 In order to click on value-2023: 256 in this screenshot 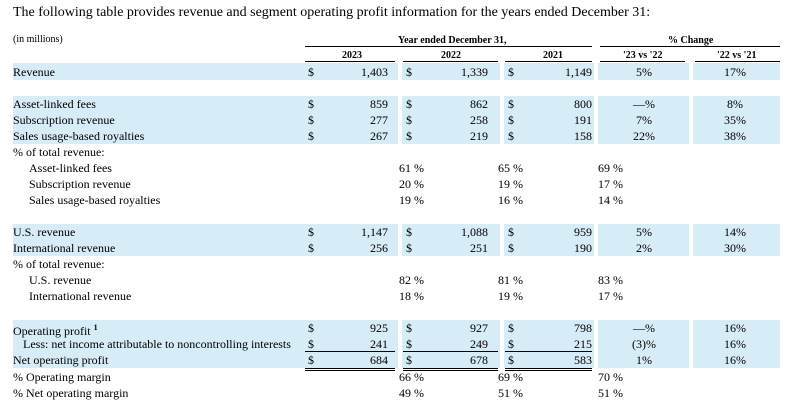, I will do `click(379, 248)`.